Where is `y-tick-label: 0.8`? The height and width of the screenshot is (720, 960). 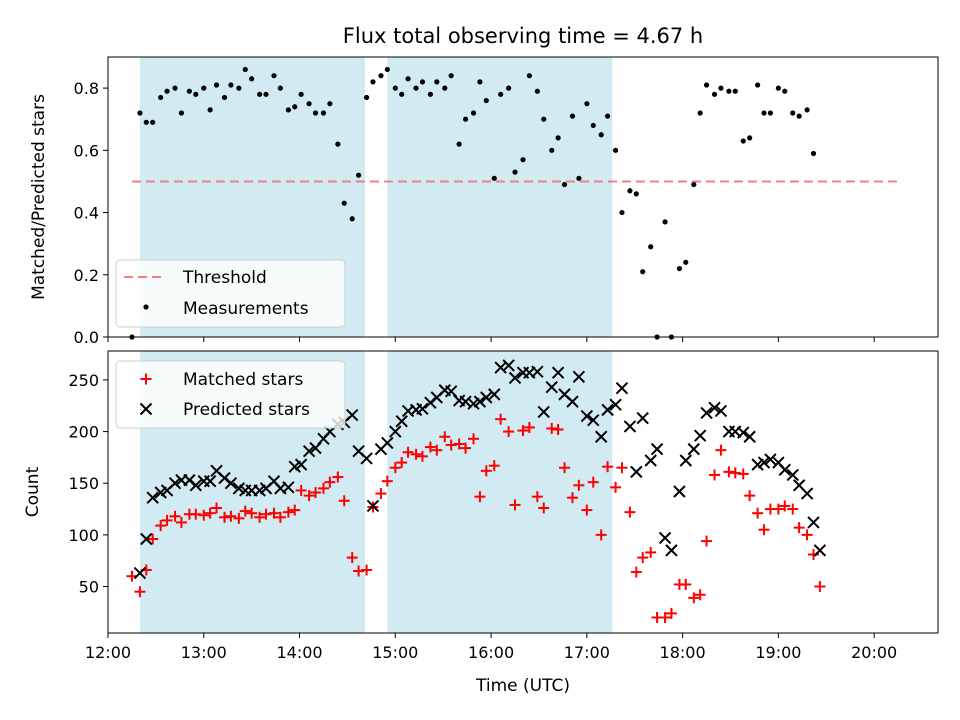
y-tick-label: 0.8 is located at coordinates (86, 88).